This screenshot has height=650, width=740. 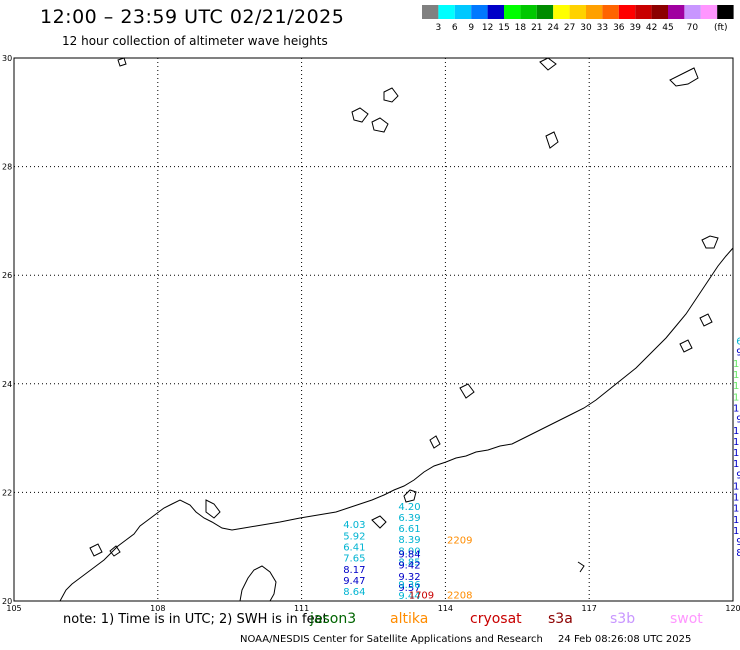 What do you see at coordinates (738, 542) in the screenshot?
I see `wave-height-label: 9.59` at bounding box center [738, 542].